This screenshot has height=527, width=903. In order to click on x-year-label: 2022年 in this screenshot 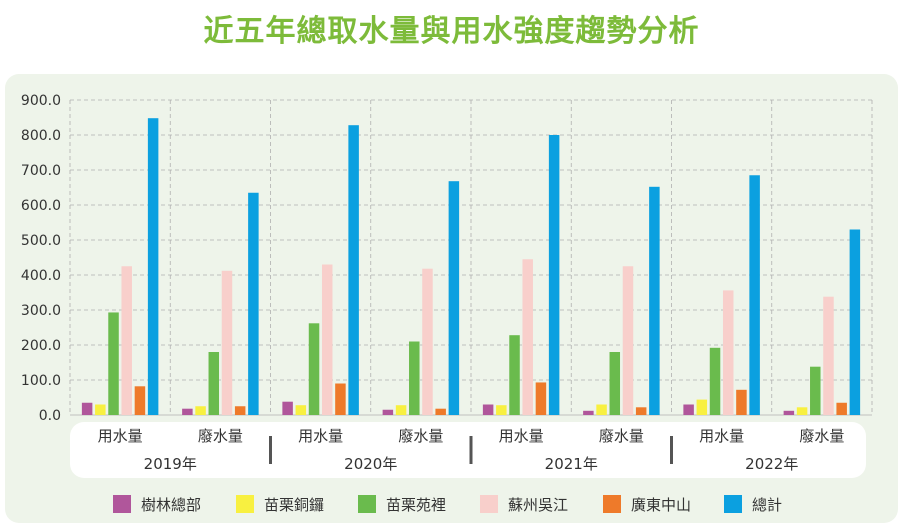, I will do `click(771, 464)`.